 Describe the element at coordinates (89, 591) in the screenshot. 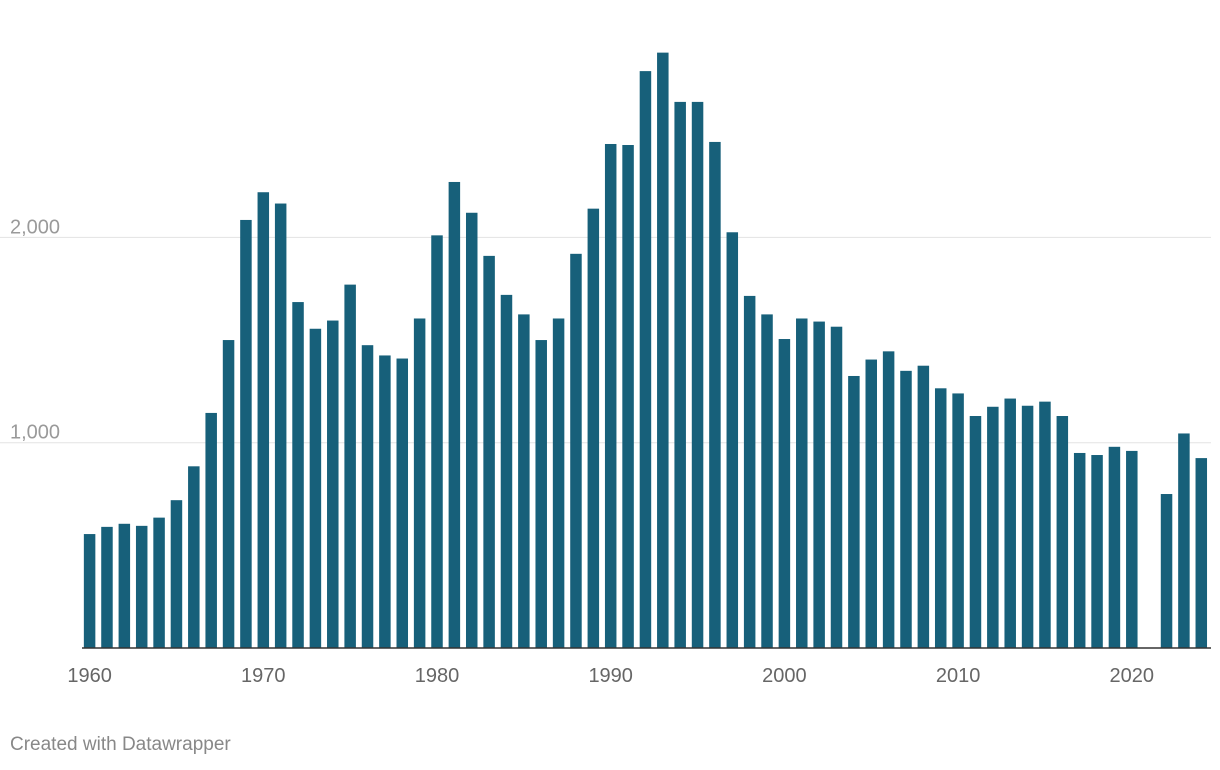

I see `bar-1960` at that location.